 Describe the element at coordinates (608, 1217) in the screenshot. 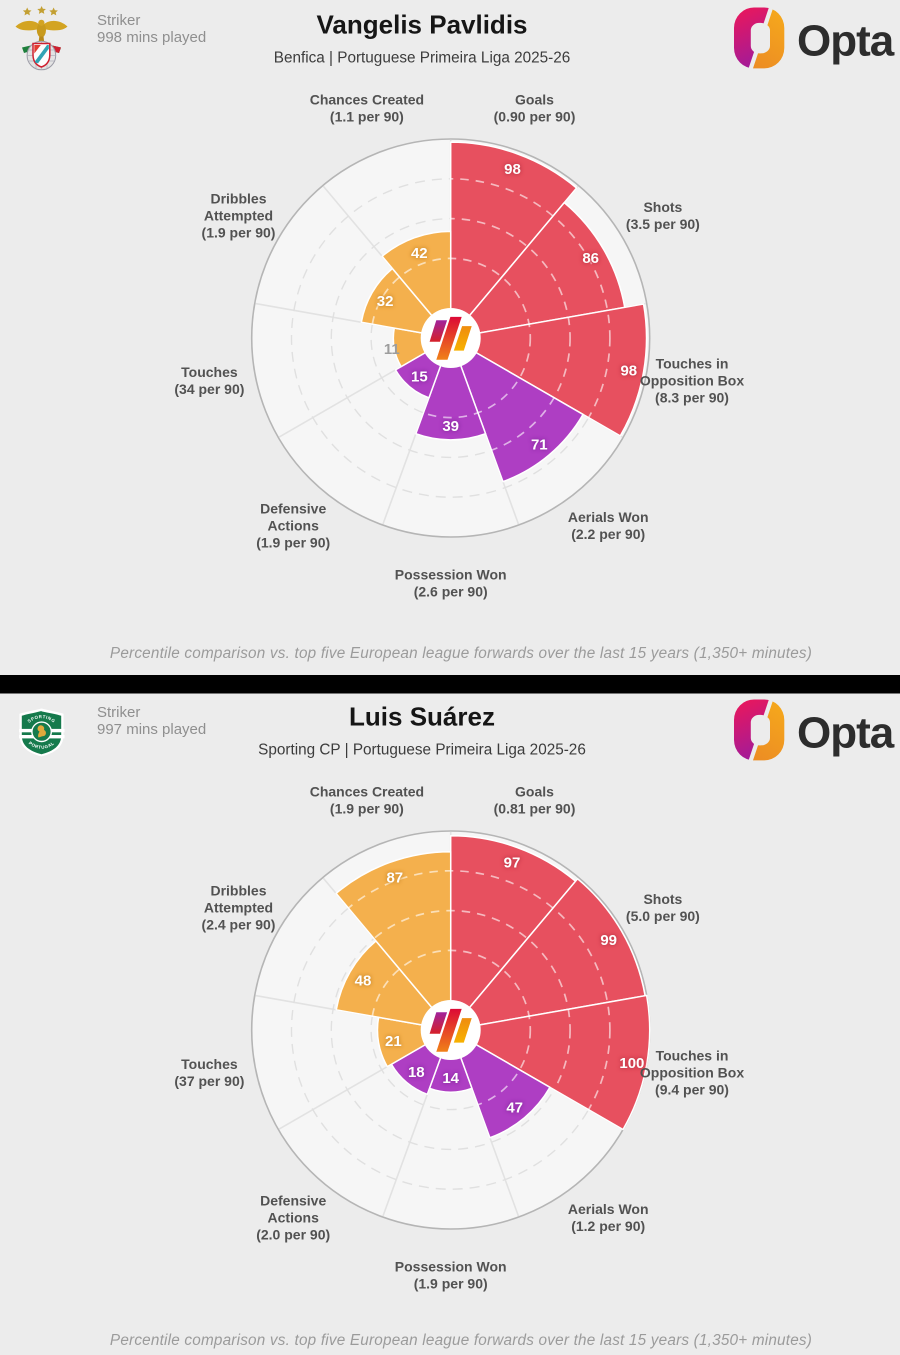

I see `svg-text:Aerials Won(1.2 per 90): Aerials Won (1.2 per 90)` at that location.